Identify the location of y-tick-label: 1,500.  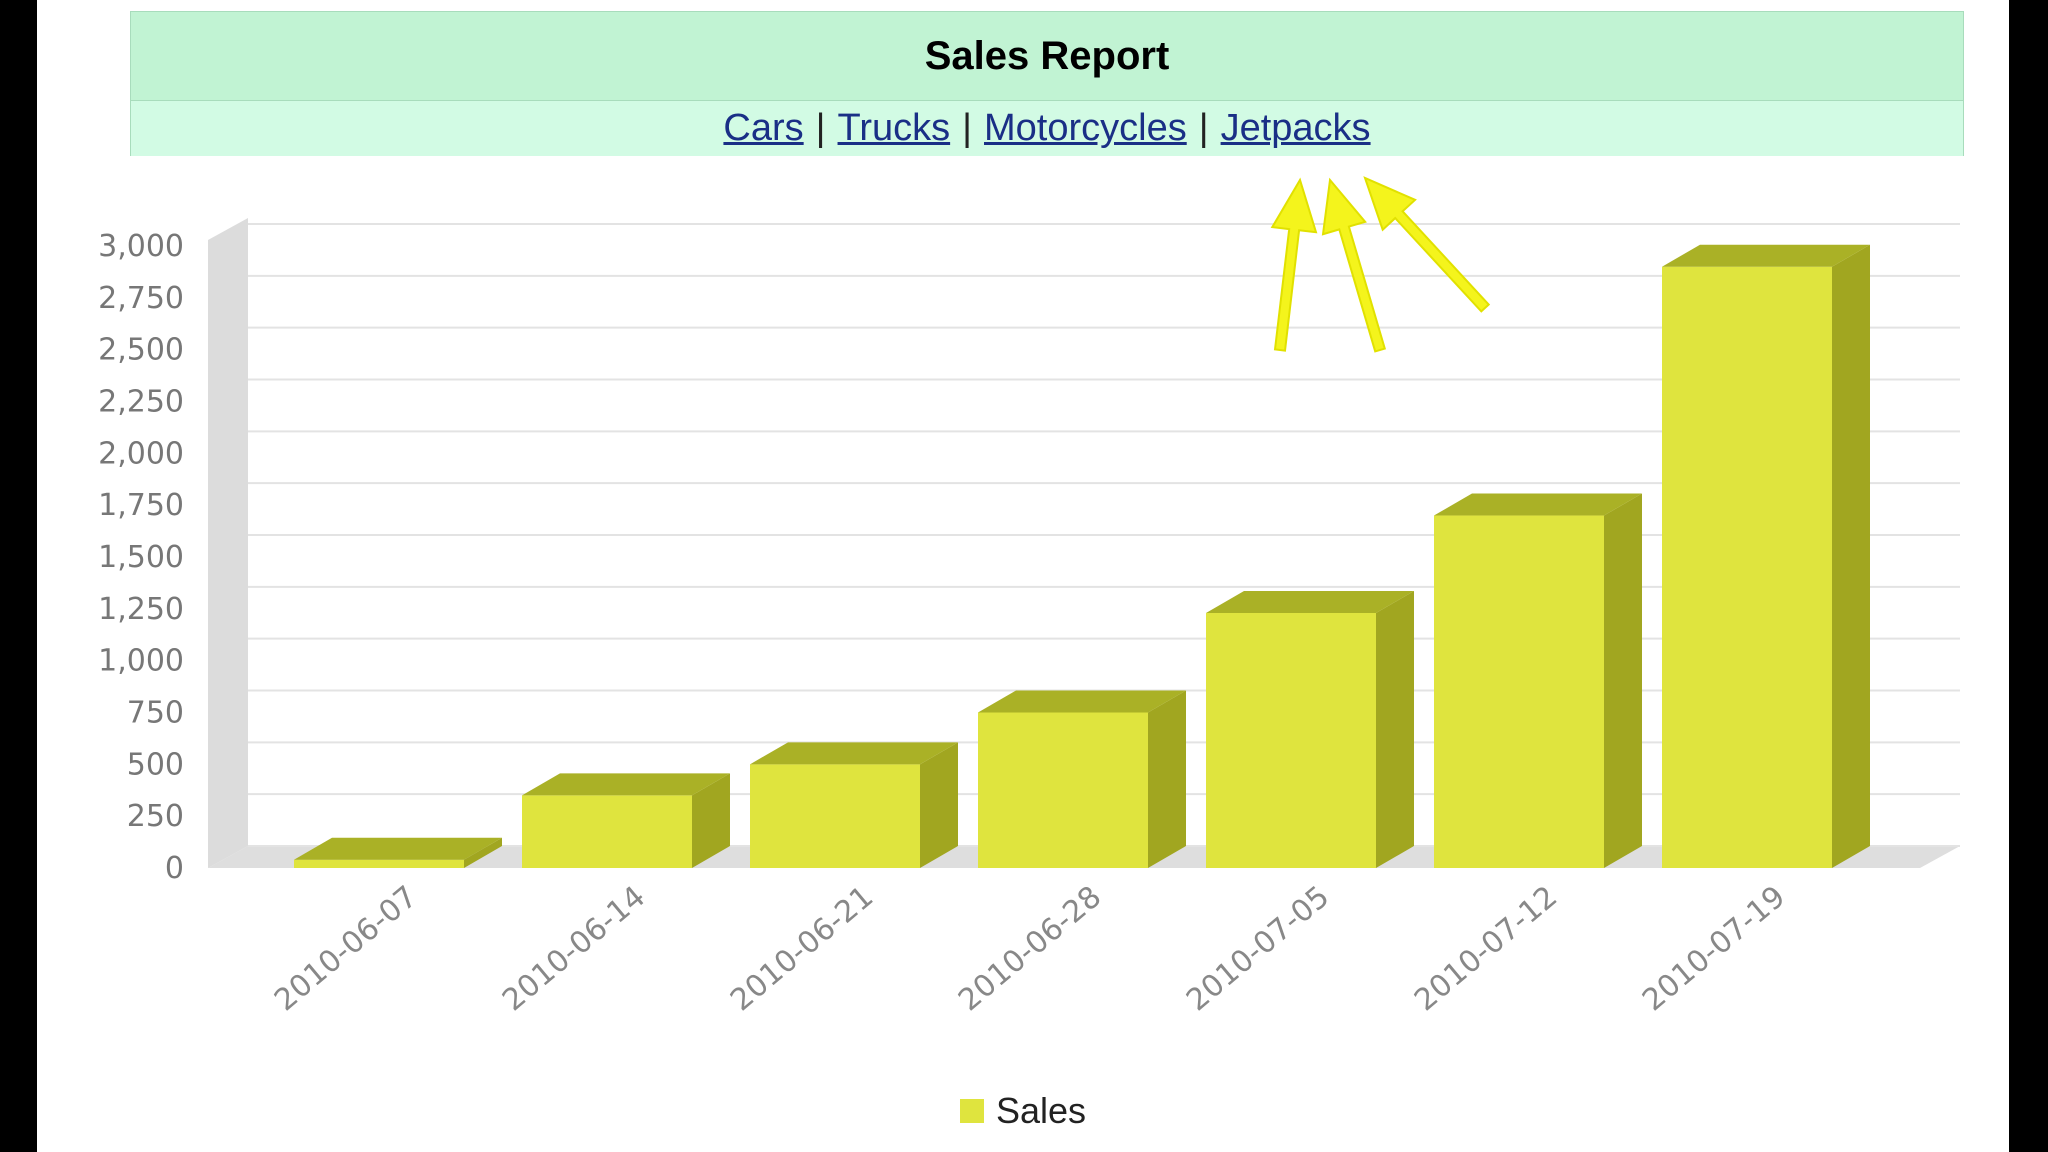
(141, 557).